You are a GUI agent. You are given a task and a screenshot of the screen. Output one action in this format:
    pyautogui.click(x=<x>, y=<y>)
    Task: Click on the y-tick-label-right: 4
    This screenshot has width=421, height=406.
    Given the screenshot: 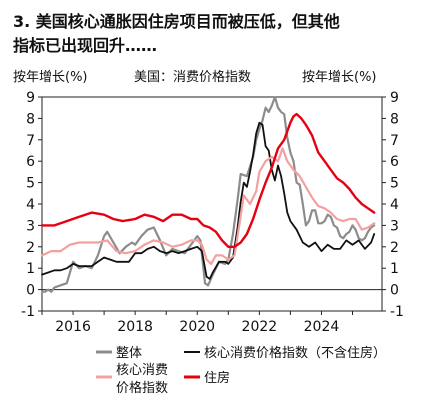 What is the action you would take?
    pyautogui.click(x=394, y=205)
    